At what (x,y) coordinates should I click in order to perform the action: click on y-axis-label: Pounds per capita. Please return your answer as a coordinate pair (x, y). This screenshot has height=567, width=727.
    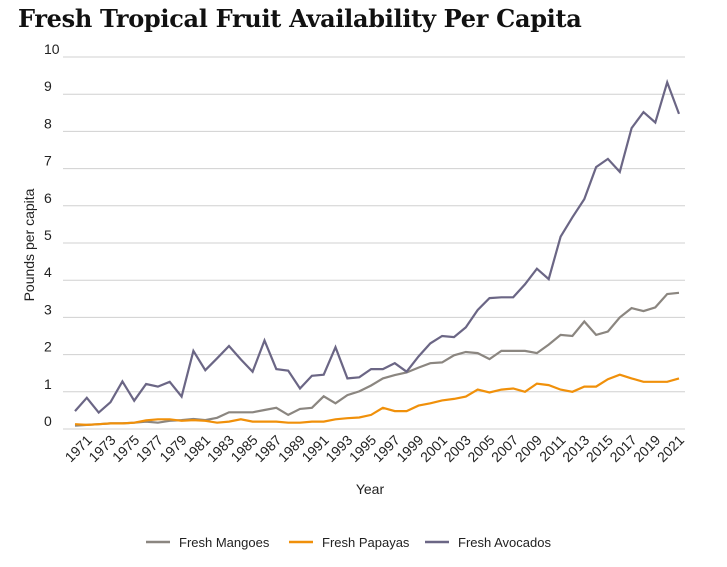
    Looking at the image, I should click on (29, 244).